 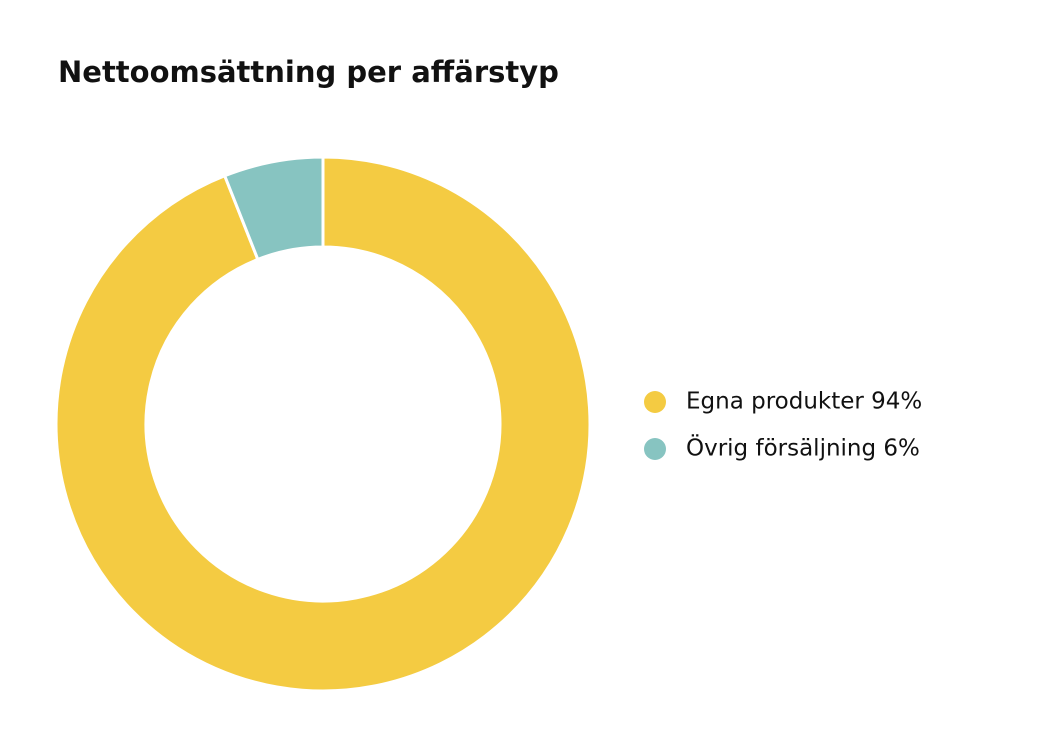 What do you see at coordinates (308, 72) in the screenshot?
I see `chart-title: Nettoomsättning per affärstyp` at bounding box center [308, 72].